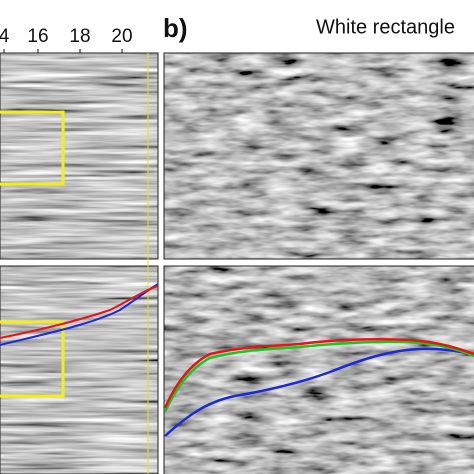 This screenshot has height=474, width=474. I want to click on horizon-blue, so click(319, 392).